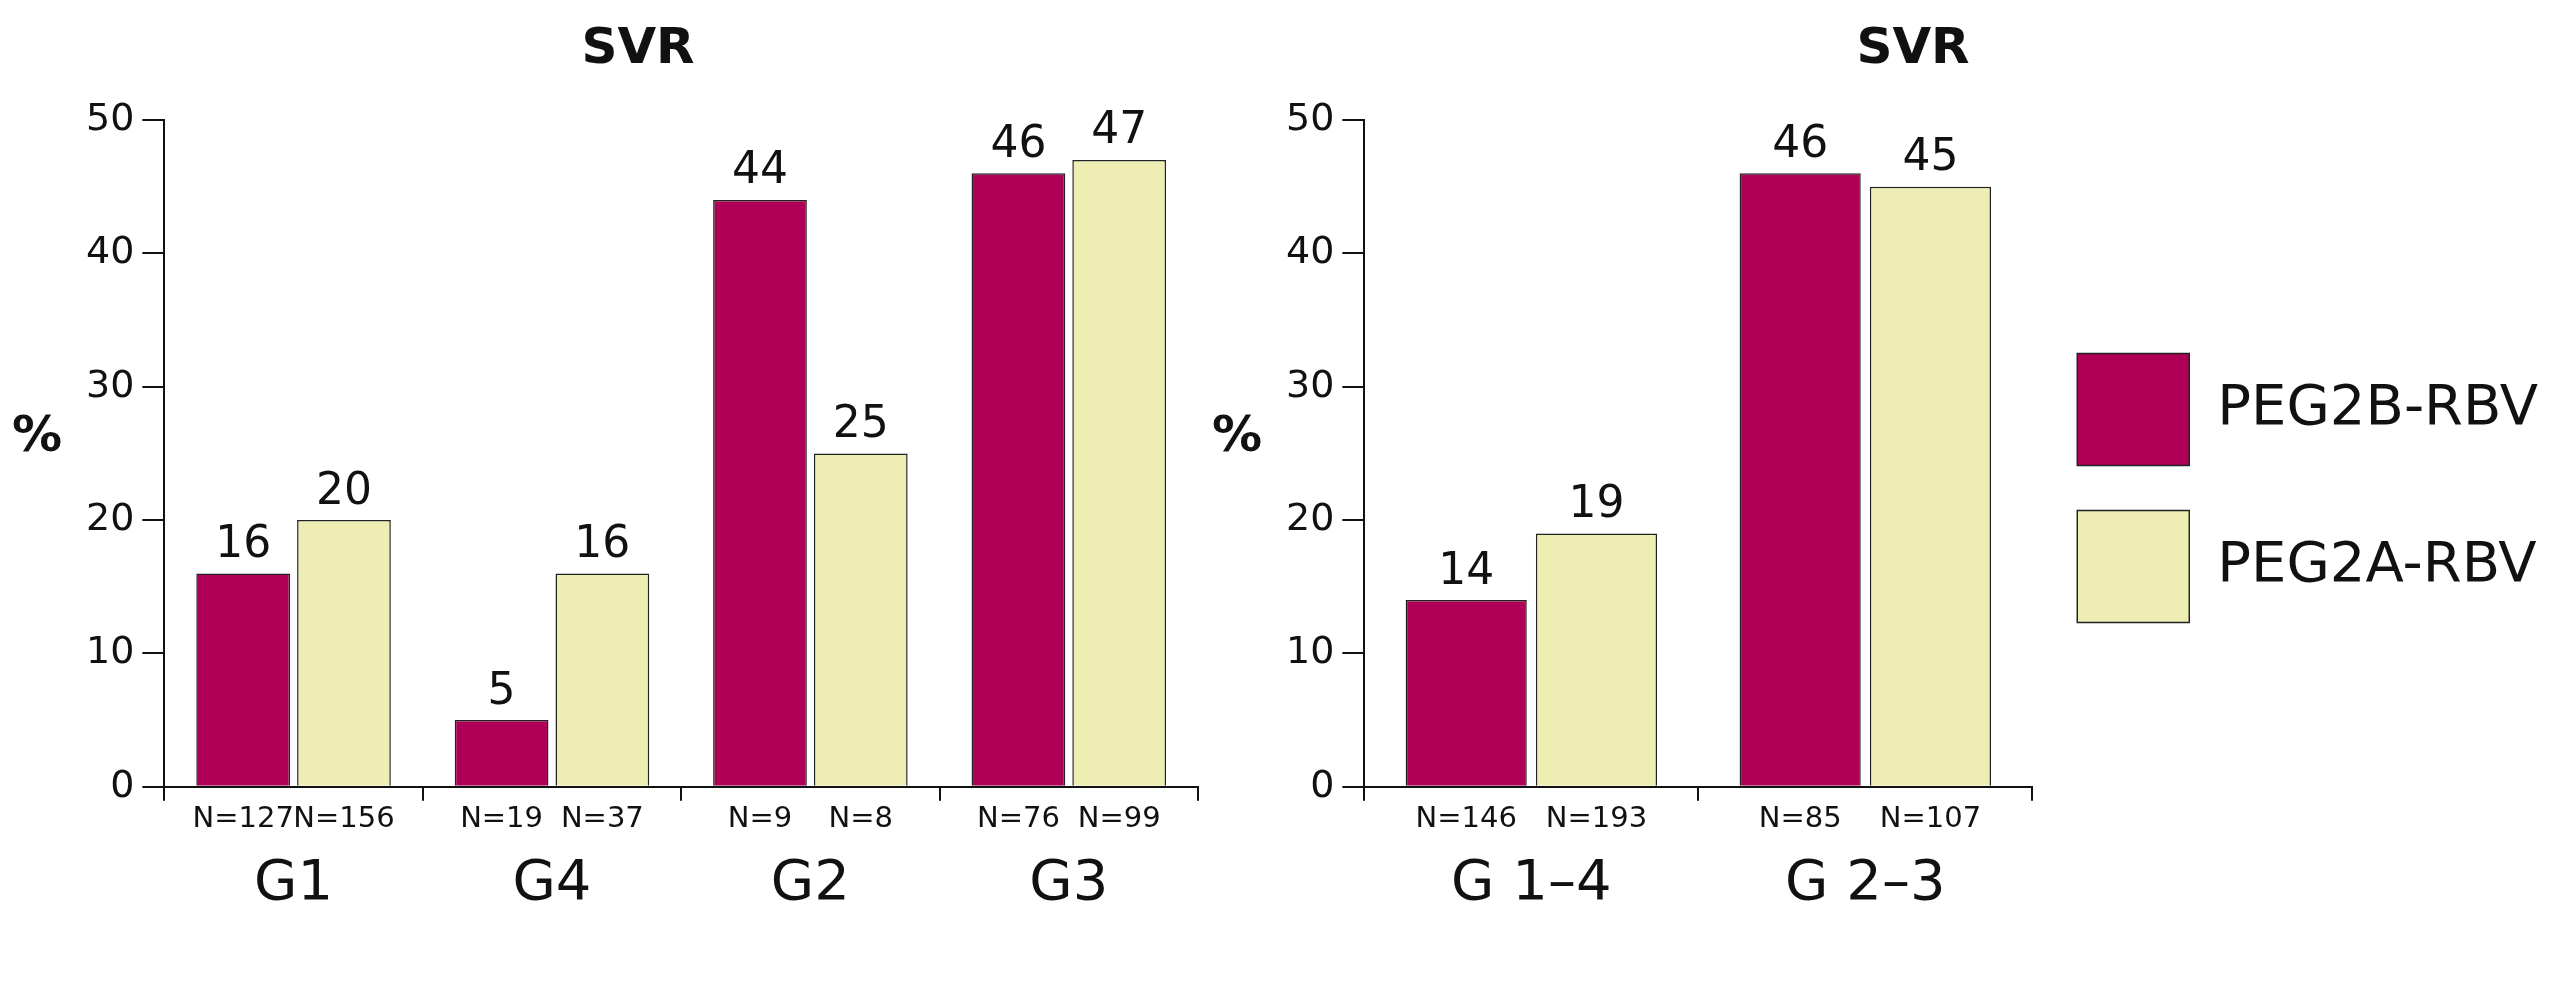 The width and height of the screenshot is (2576, 985). I want to click on data-label: 45, so click(1930, 155).